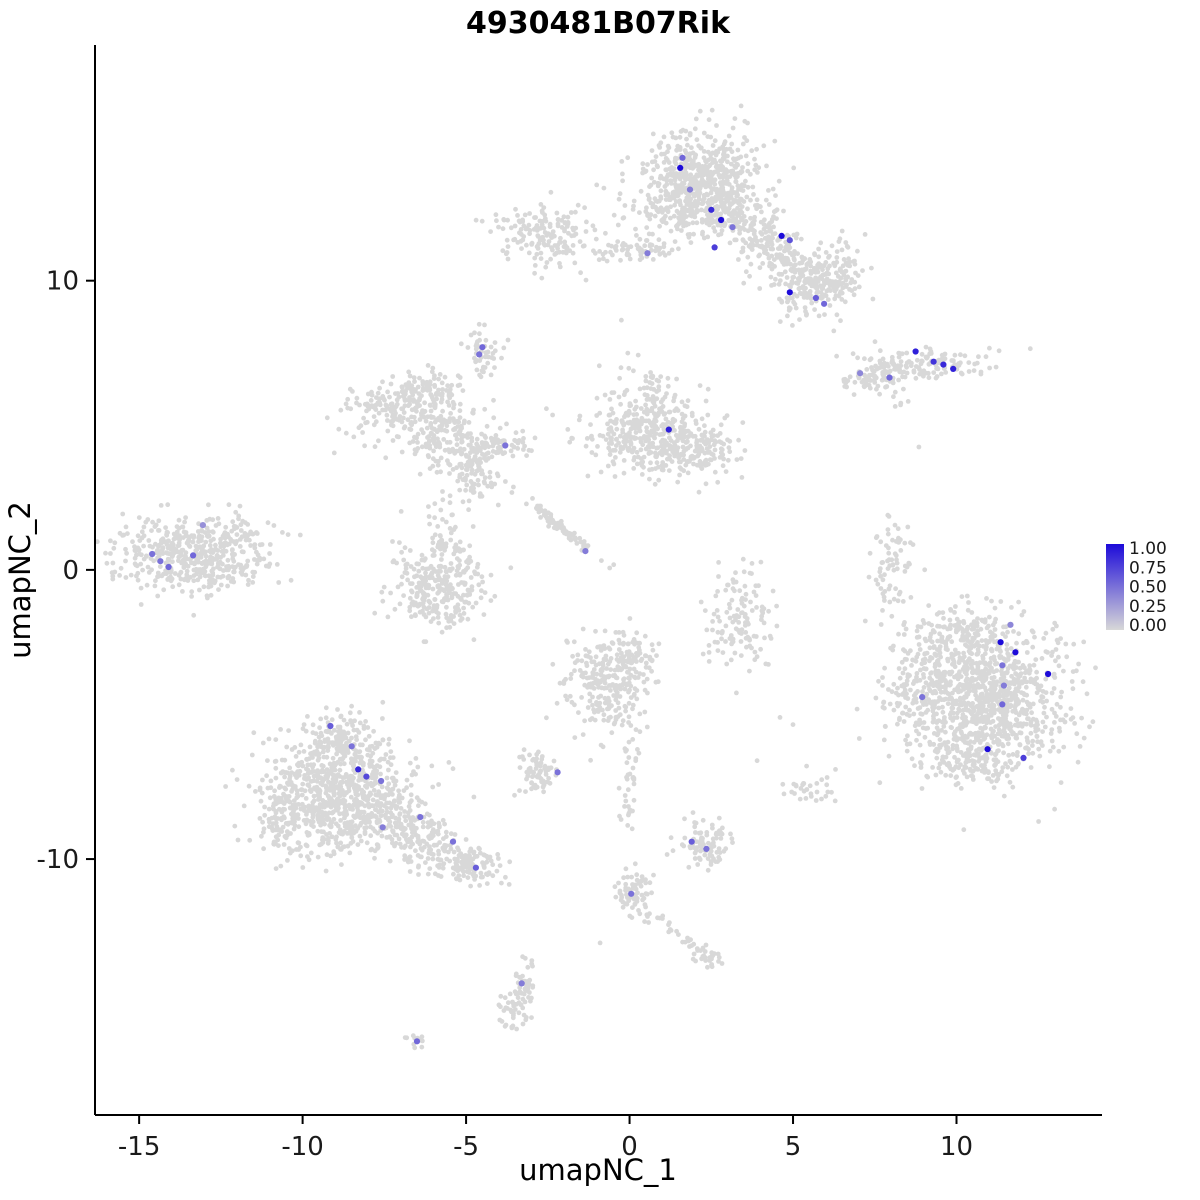 The image size is (1200, 1200). Describe the element at coordinates (139, 1147) in the screenshot. I see `x-tick-label: -15` at that location.